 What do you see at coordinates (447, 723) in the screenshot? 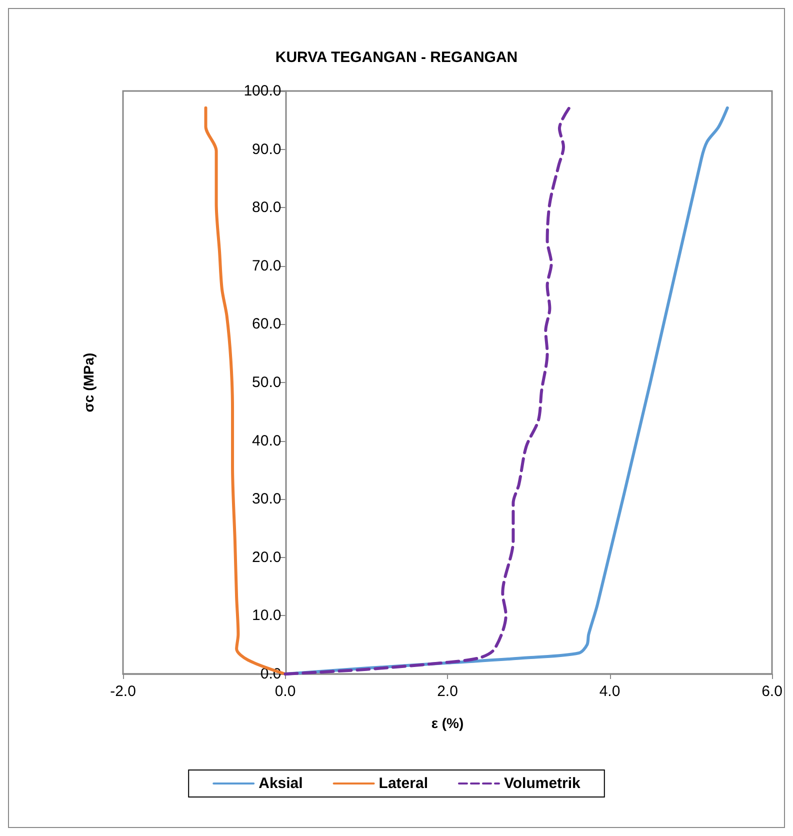
I see `x-axis-title: ε (%)` at bounding box center [447, 723].